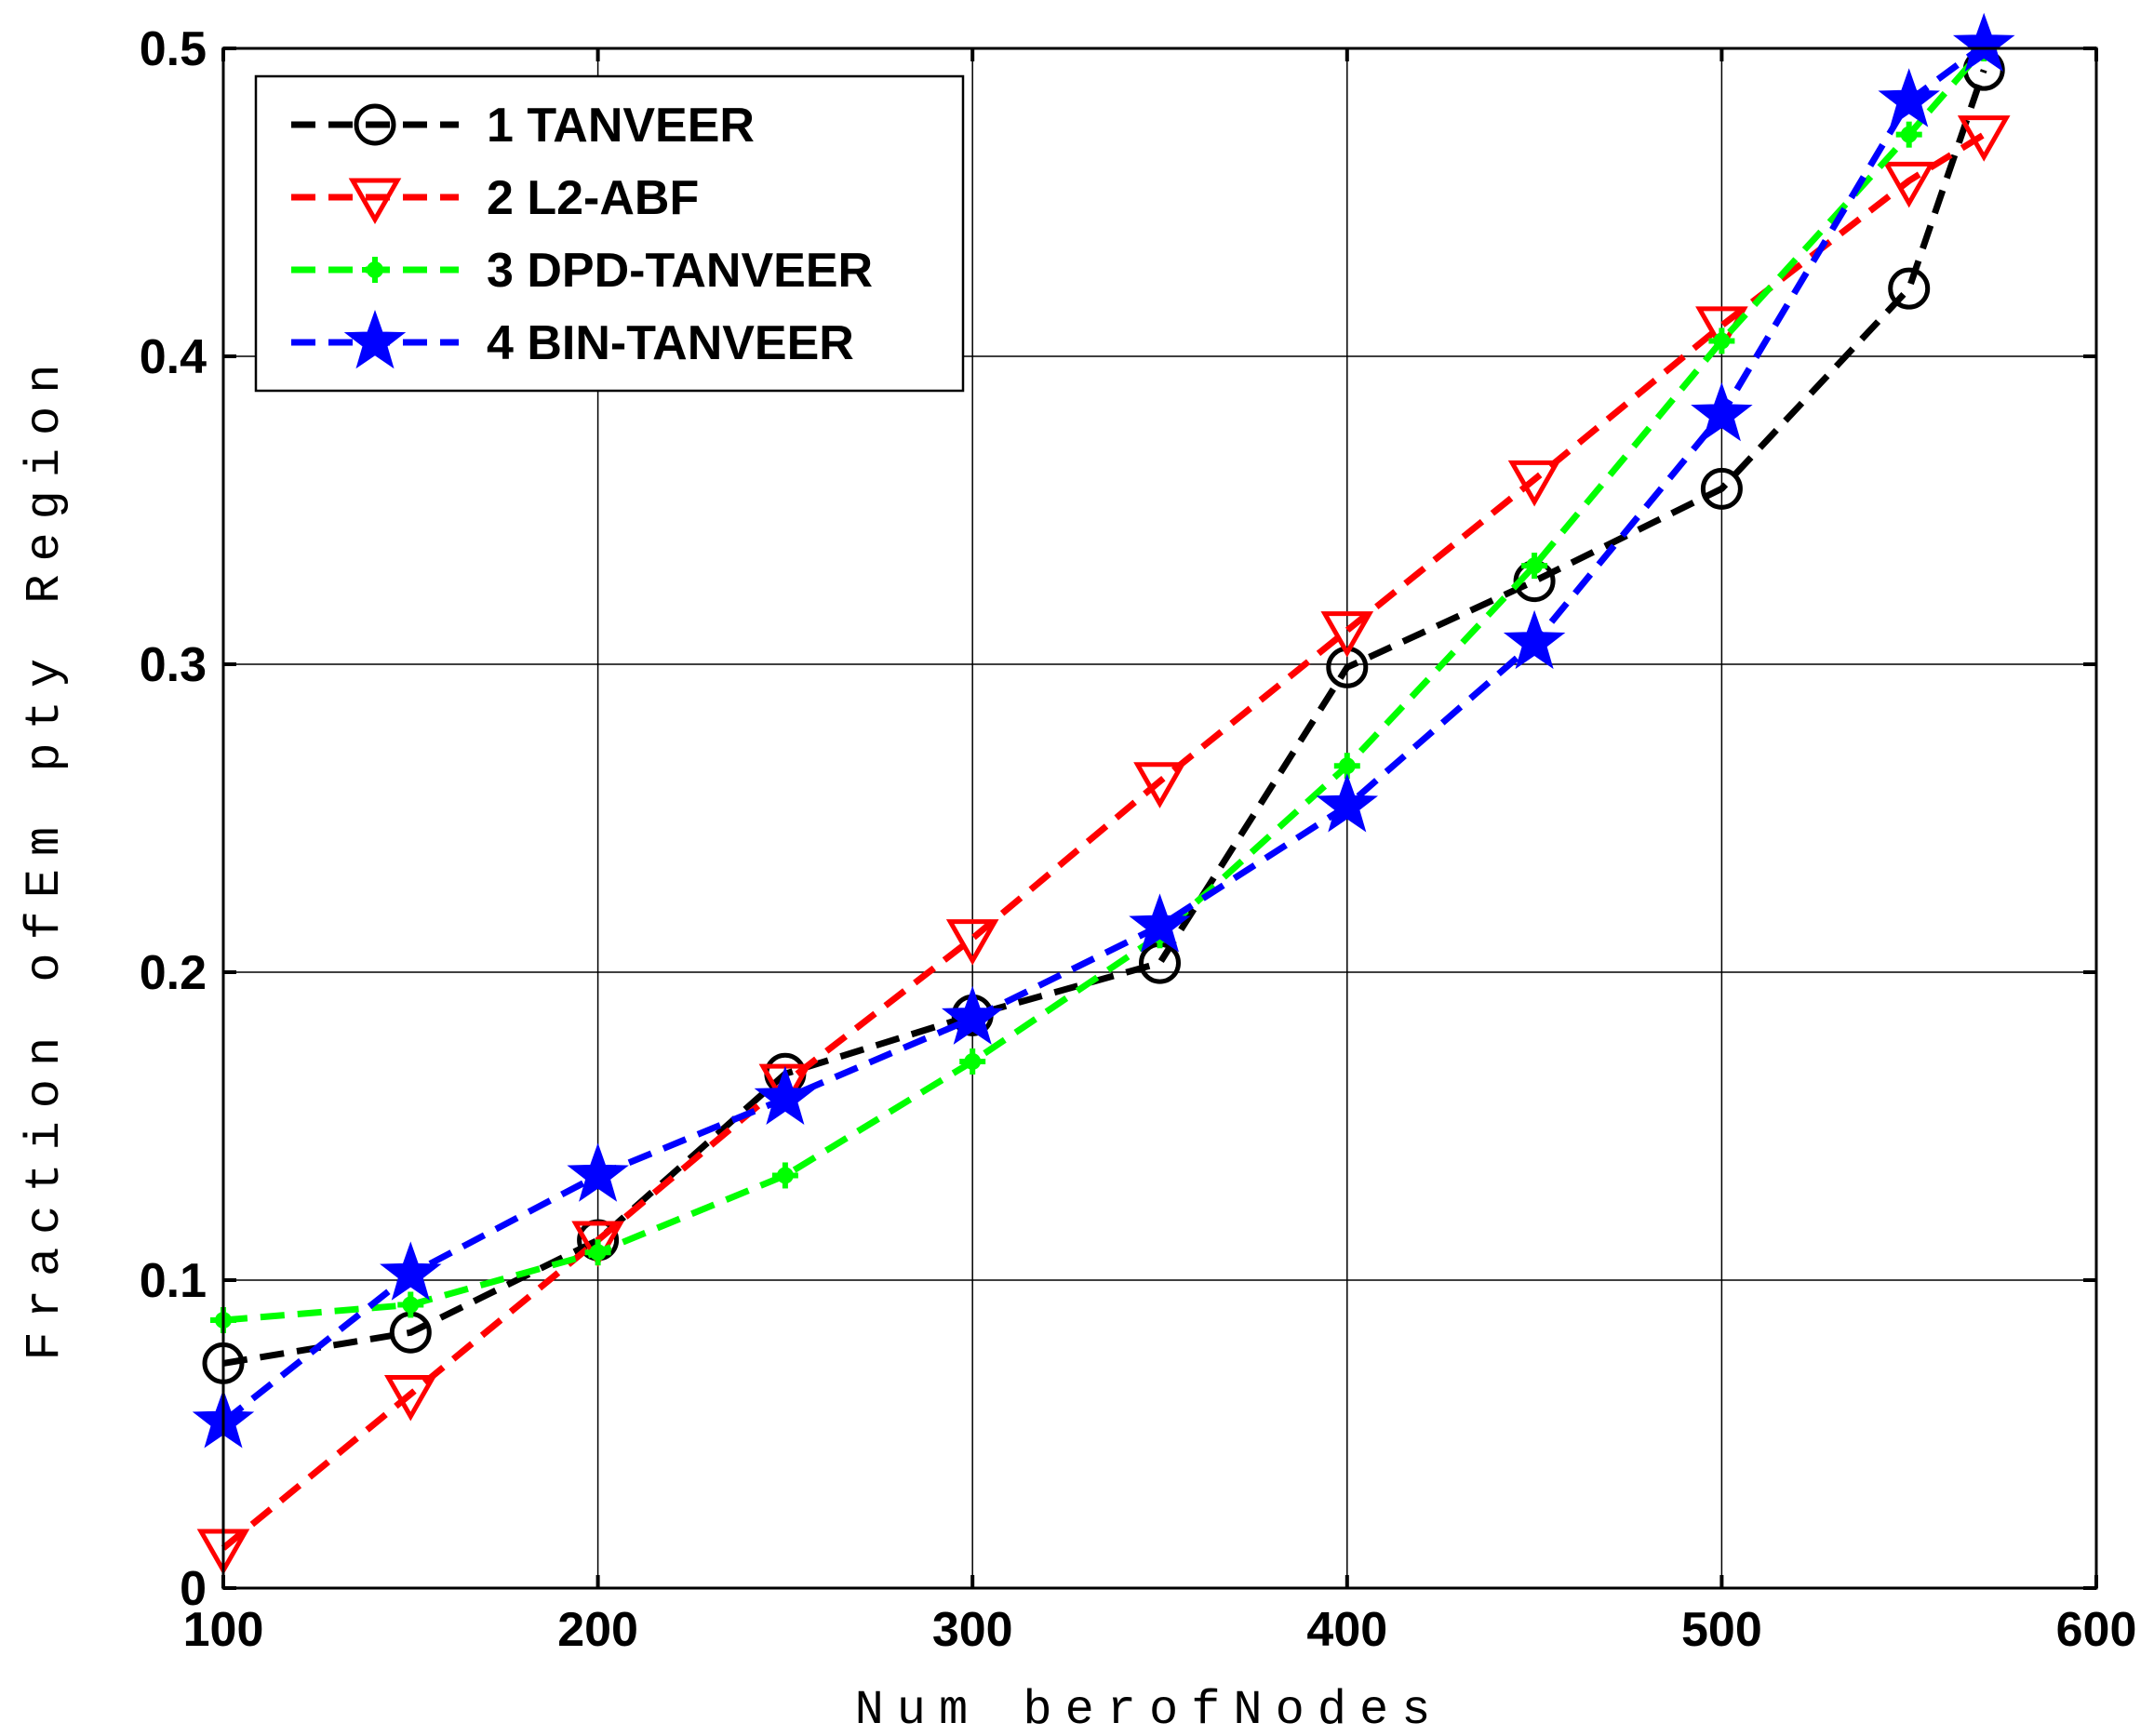 This screenshot has width=2154, height=1736. I want to click on legend-label: 2 L2-ABF, so click(593, 198).